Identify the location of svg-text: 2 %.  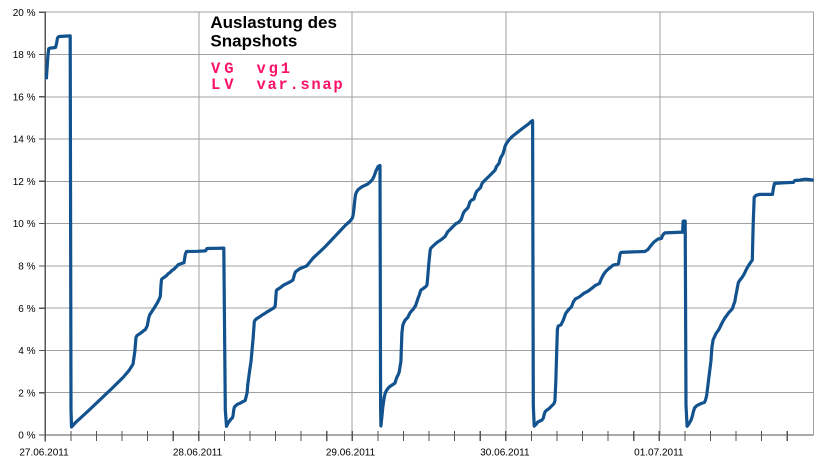
(26, 393).